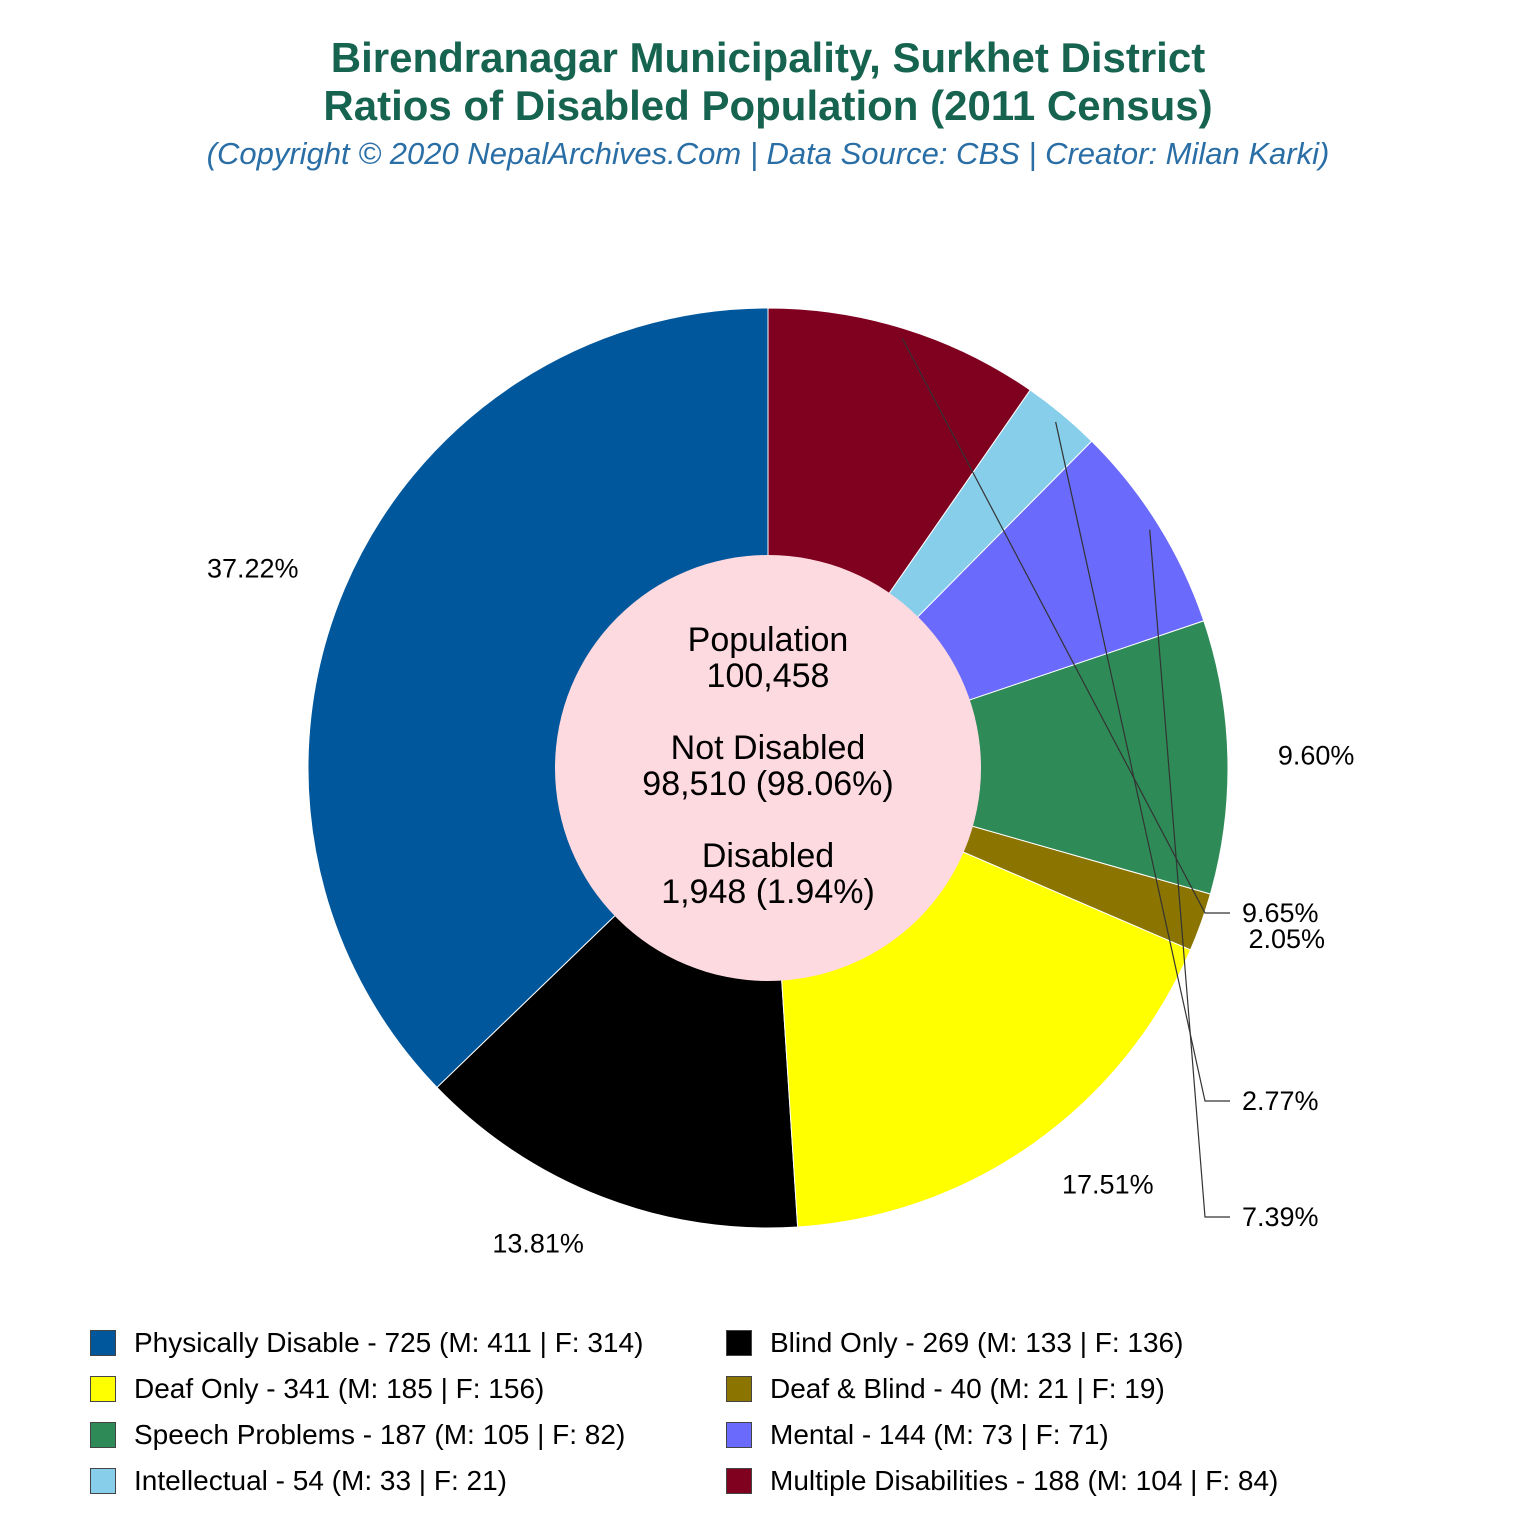 The height and width of the screenshot is (1536, 1536). Describe the element at coordinates (538, 1244) in the screenshot. I see `slice-percent-label: 13.81%` at that location.